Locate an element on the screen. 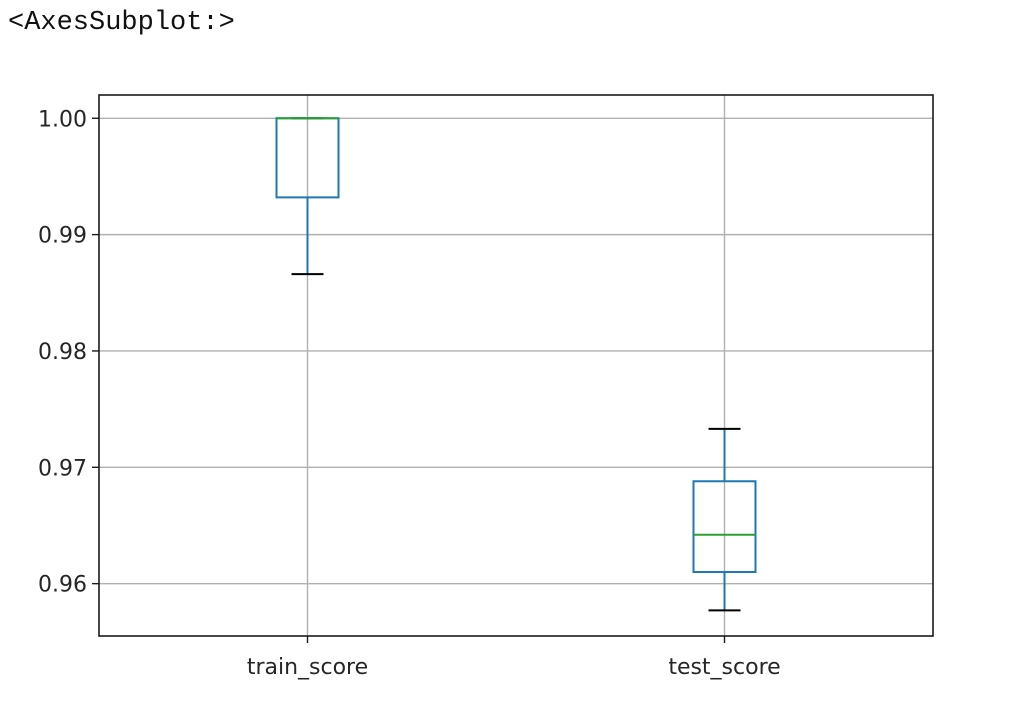 This screenshot has height=702, width=1024. output-repr: <AxesSubplot:> is located at coordinates (121, 23).